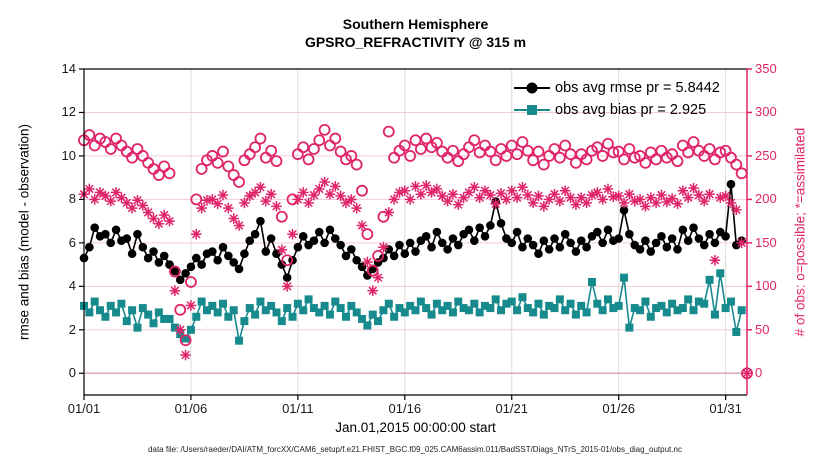  Describe the element at coordinates (68, 155) in the screenshot. I see `y-left-tick-label: 10` at that location.